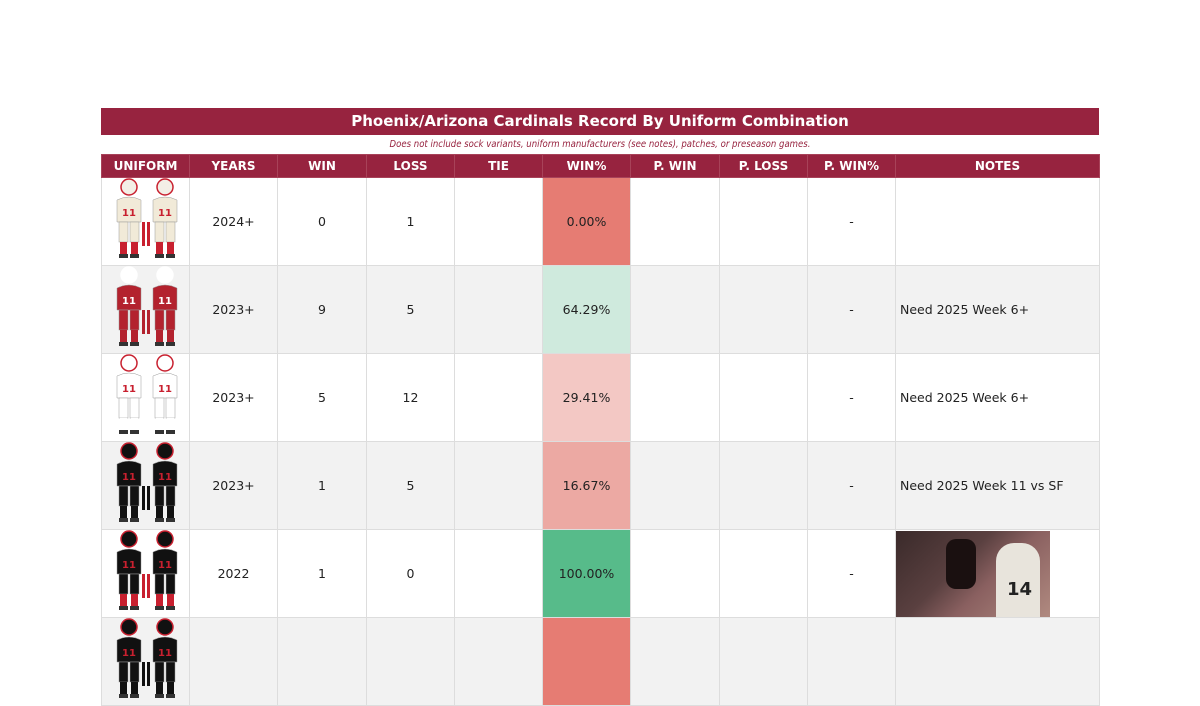  I want to click on cell-years: 2022, so click(233, 573).